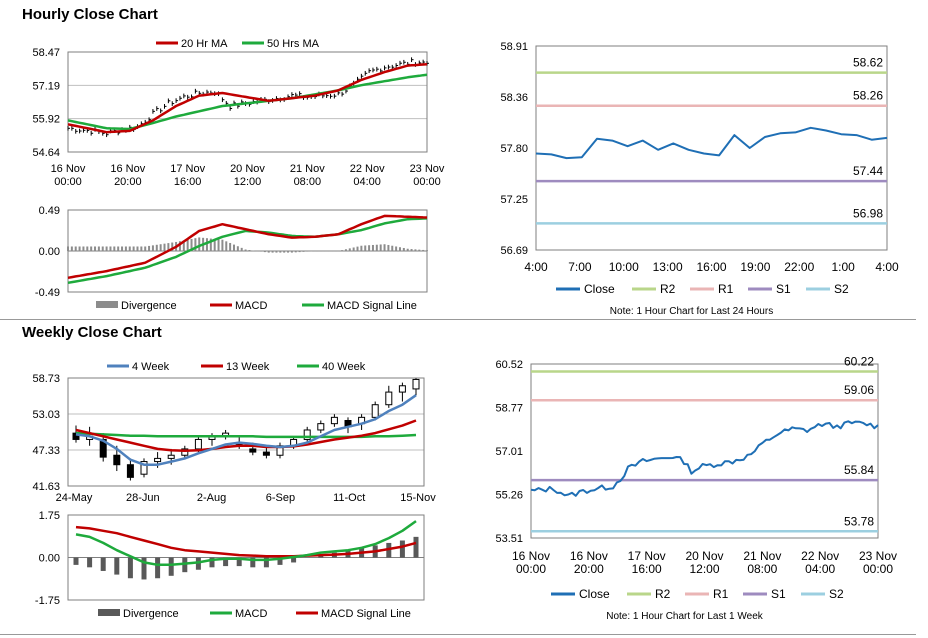  Describe the element at coordinates (47, 293) in the screenshot. I see `hourly-macd-ytick: -0.49` at that location.